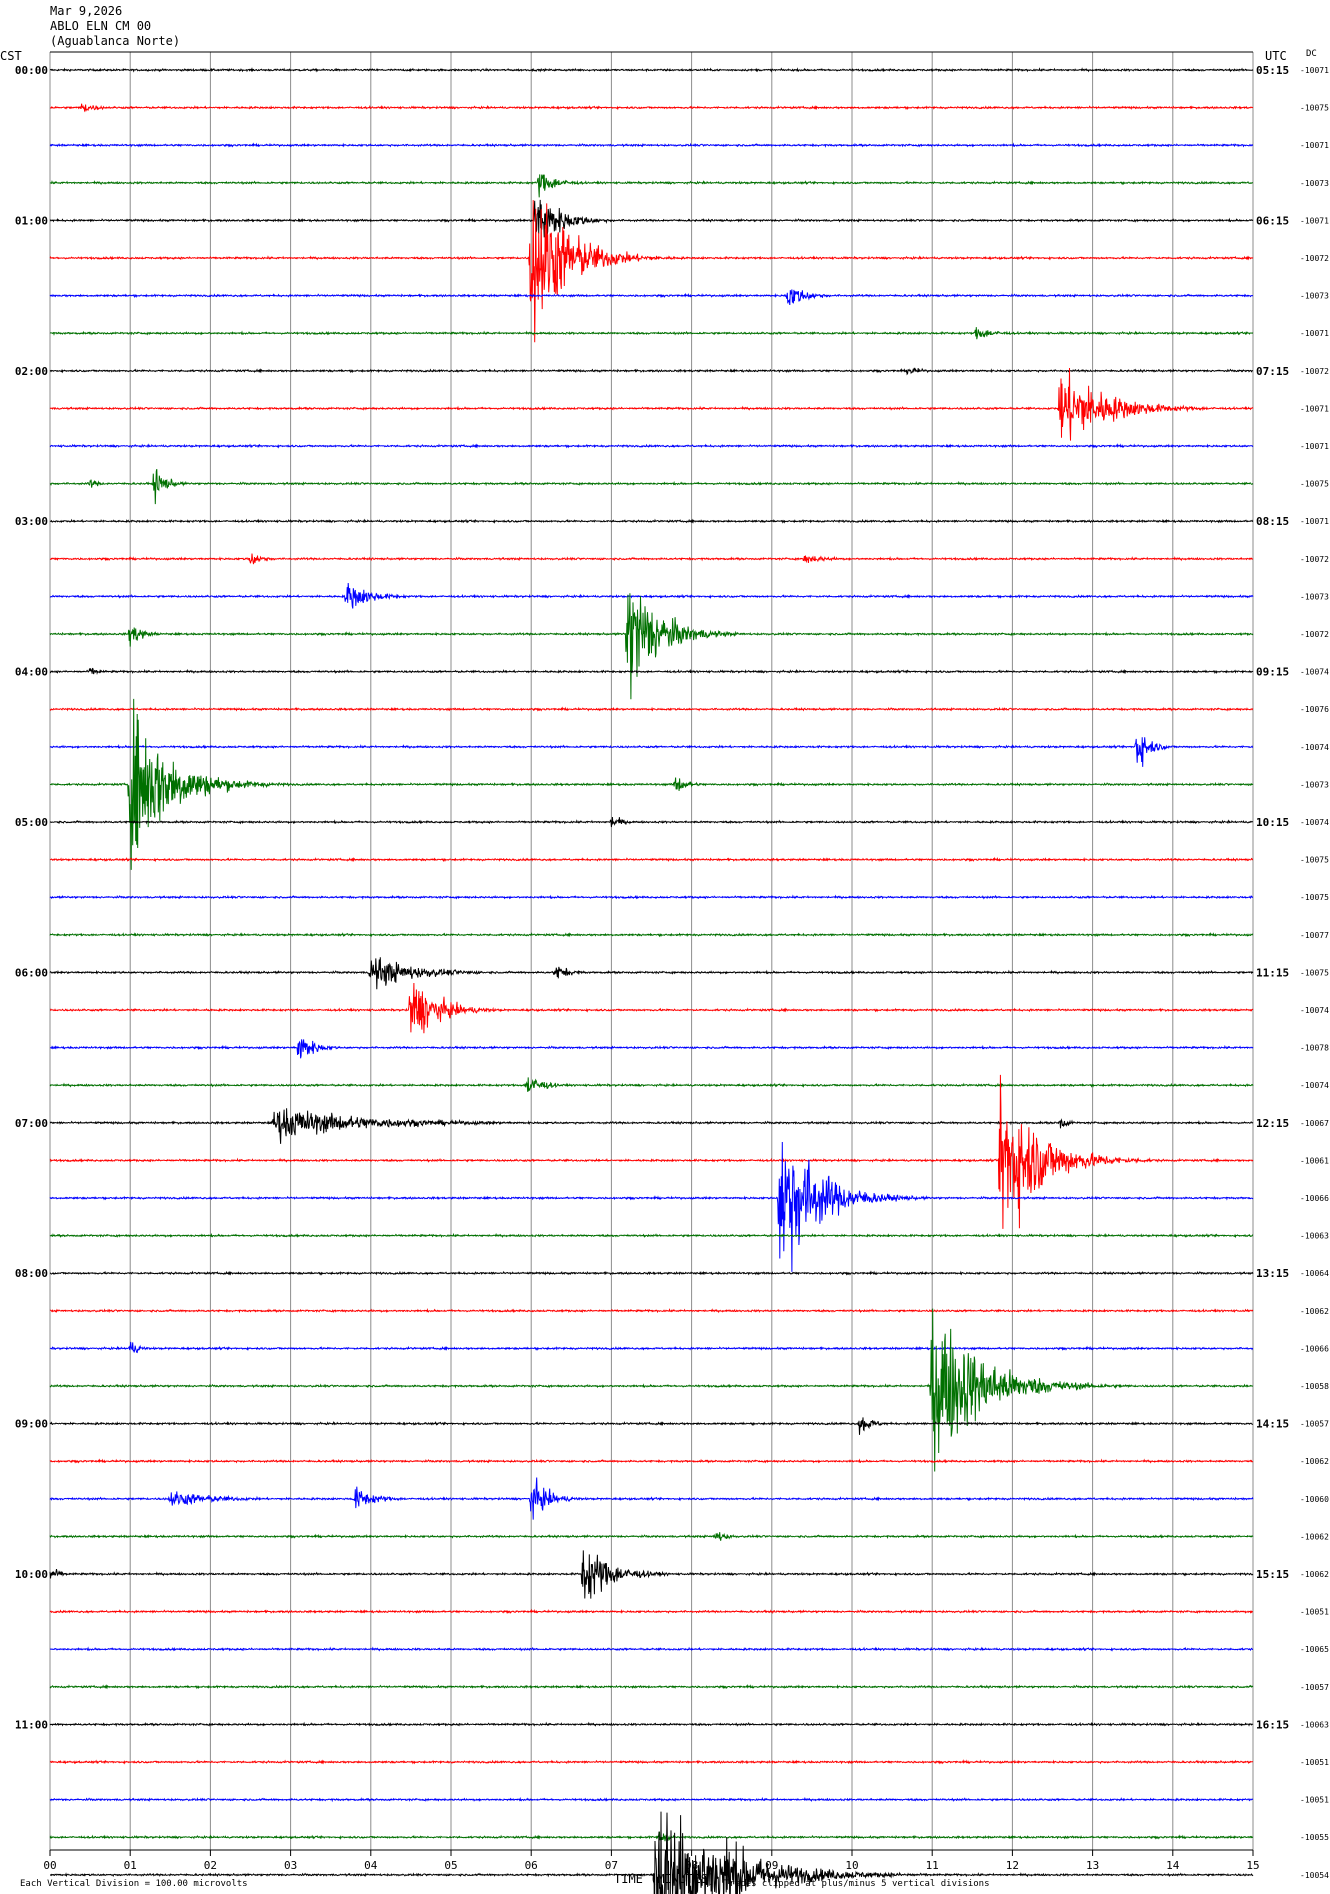 The height and width of the screenshot is (1894, 1330). Describe the element at coordinates (531, 1865) in the screenshot. I see `x-tick-label: 06` at that location.